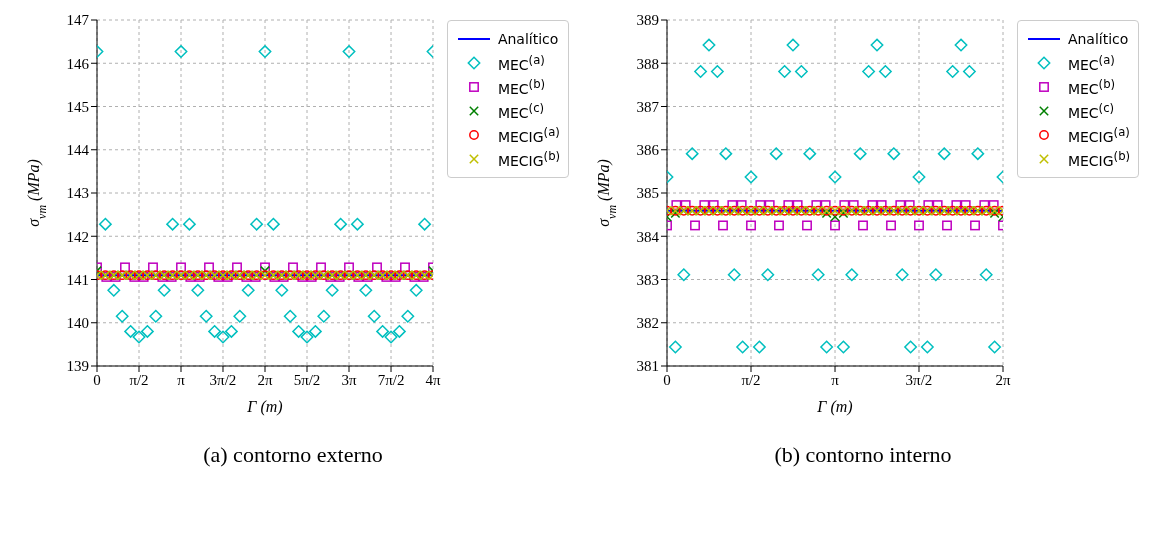 The width and height of the screenshot is (1154, 543). What do you see at coordinates (77, 106) in the screenshot?
I see `y-tick-label: 145` at bounding box center [77, 106].